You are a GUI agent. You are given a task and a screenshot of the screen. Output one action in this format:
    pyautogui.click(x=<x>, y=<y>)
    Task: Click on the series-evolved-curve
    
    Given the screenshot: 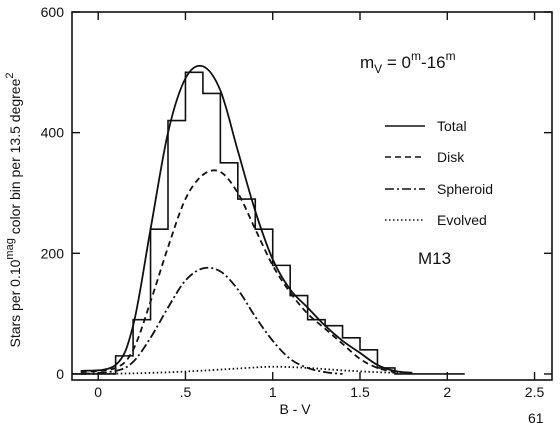 What is the action you would take?
    pyautogui.click(x=246, y=370)
    